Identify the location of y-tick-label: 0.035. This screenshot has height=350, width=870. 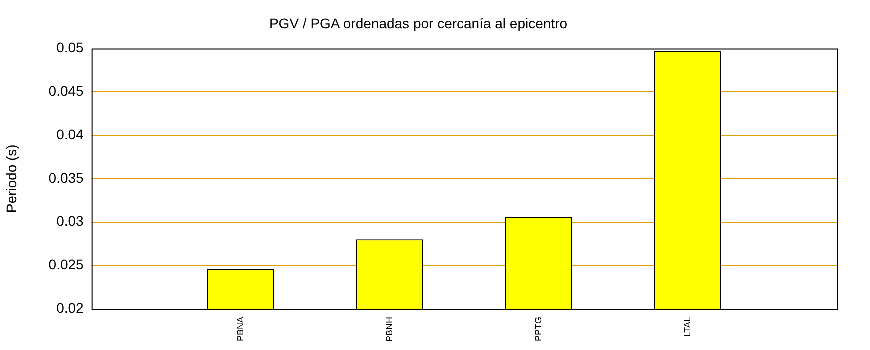
(66, 178).